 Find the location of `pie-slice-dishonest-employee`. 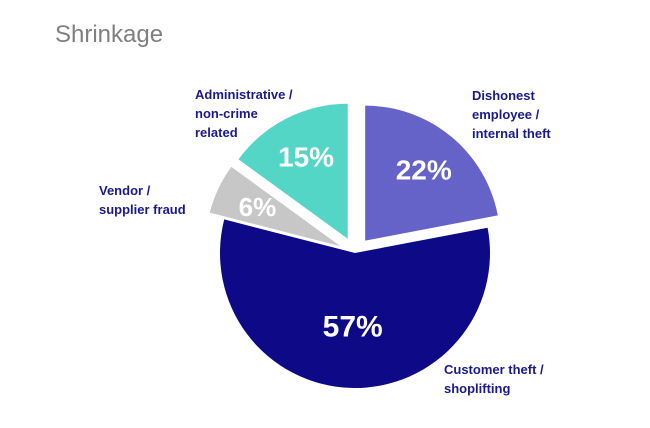

pie-slice-dishonest-employee is located at coordinates (431, 173).